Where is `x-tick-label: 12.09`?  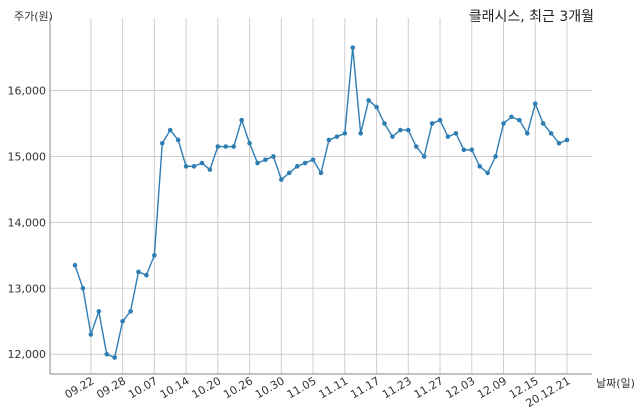 x-tick-label: 12.09 is located at coordinates (492, 387).